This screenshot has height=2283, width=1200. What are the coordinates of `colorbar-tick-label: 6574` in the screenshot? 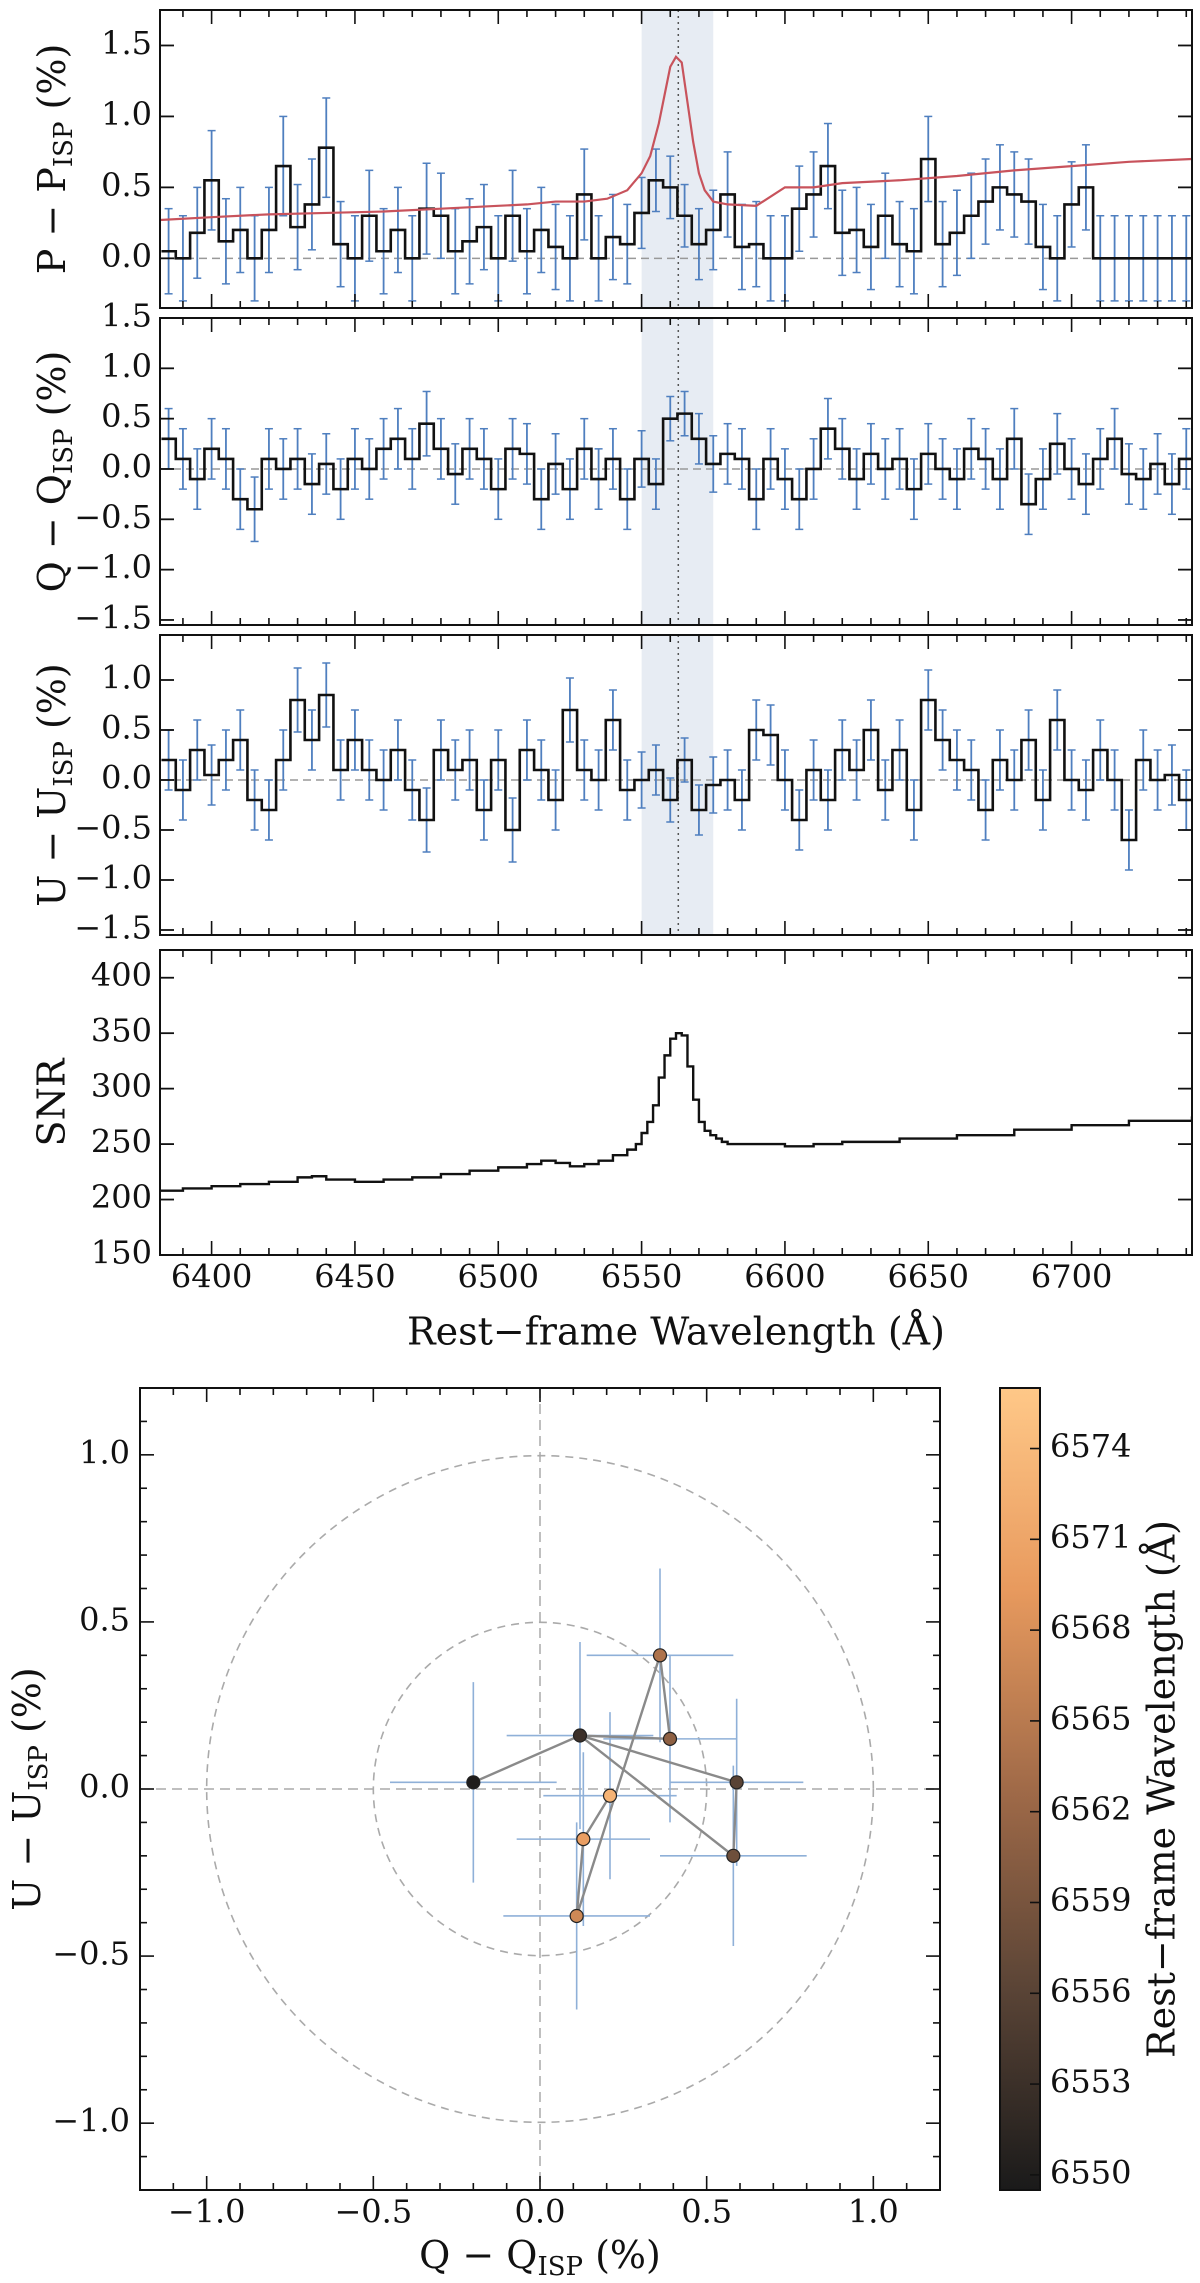 It's located at (1090, 1446).